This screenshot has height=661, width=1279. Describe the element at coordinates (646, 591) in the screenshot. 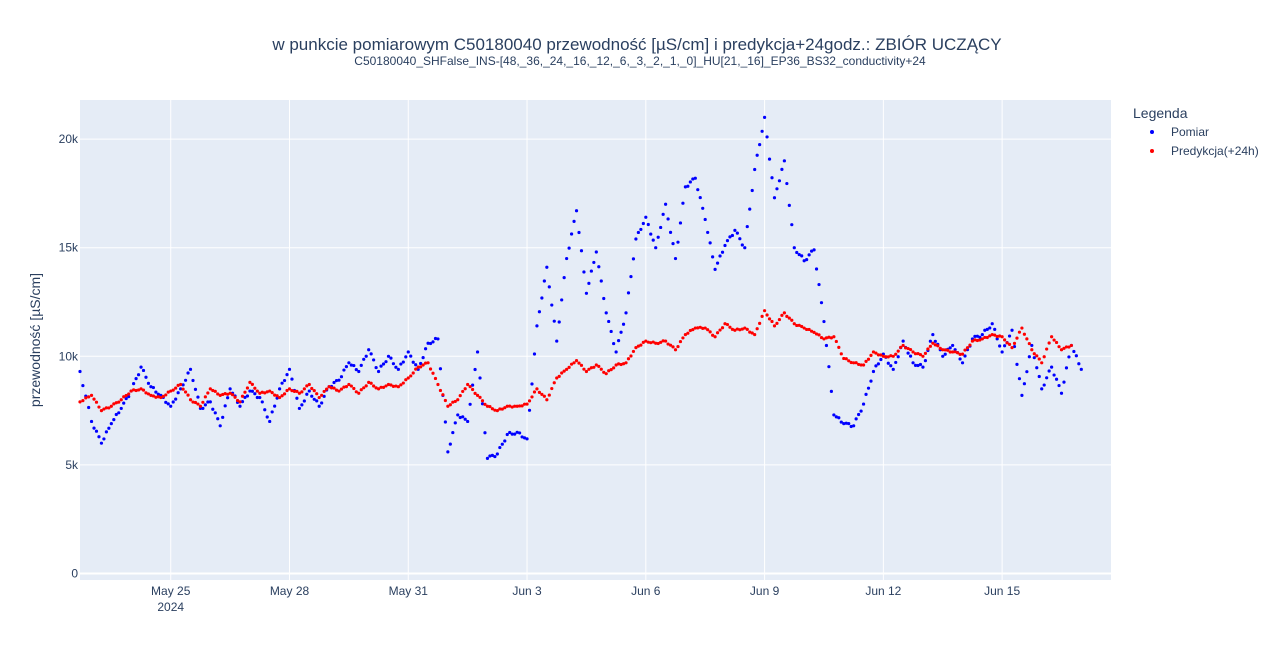

I see `x-tick-label: Jun 6` at that location.